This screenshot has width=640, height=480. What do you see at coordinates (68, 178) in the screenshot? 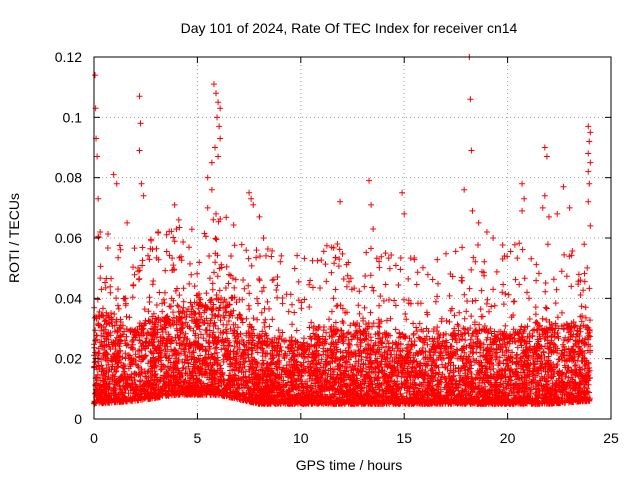
I see `y-tick-label: 0.08` at bounding box center [68, 178].